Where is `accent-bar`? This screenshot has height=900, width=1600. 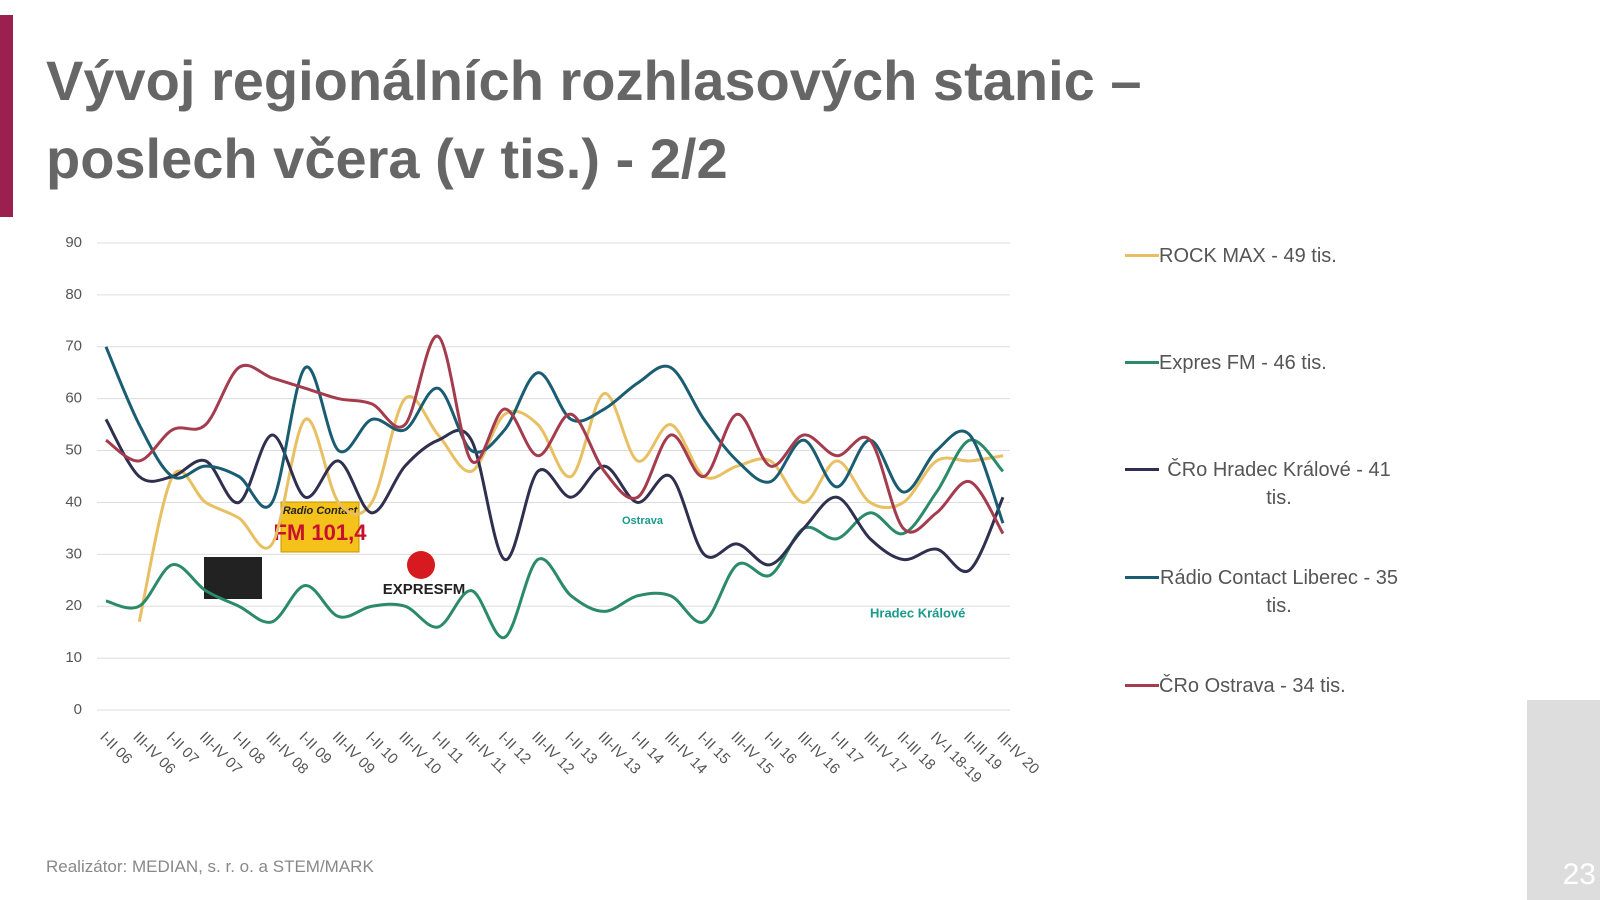
accent-bar is located at coordinates (6, 116).